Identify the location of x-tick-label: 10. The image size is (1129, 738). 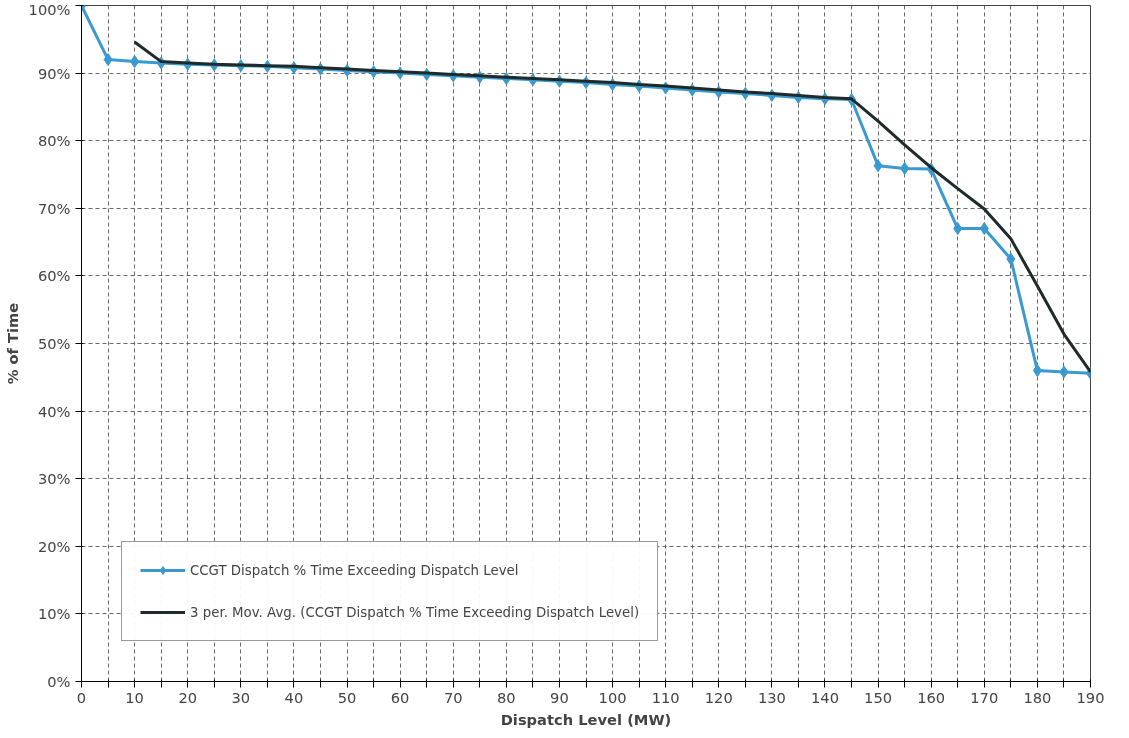
(134, 697).